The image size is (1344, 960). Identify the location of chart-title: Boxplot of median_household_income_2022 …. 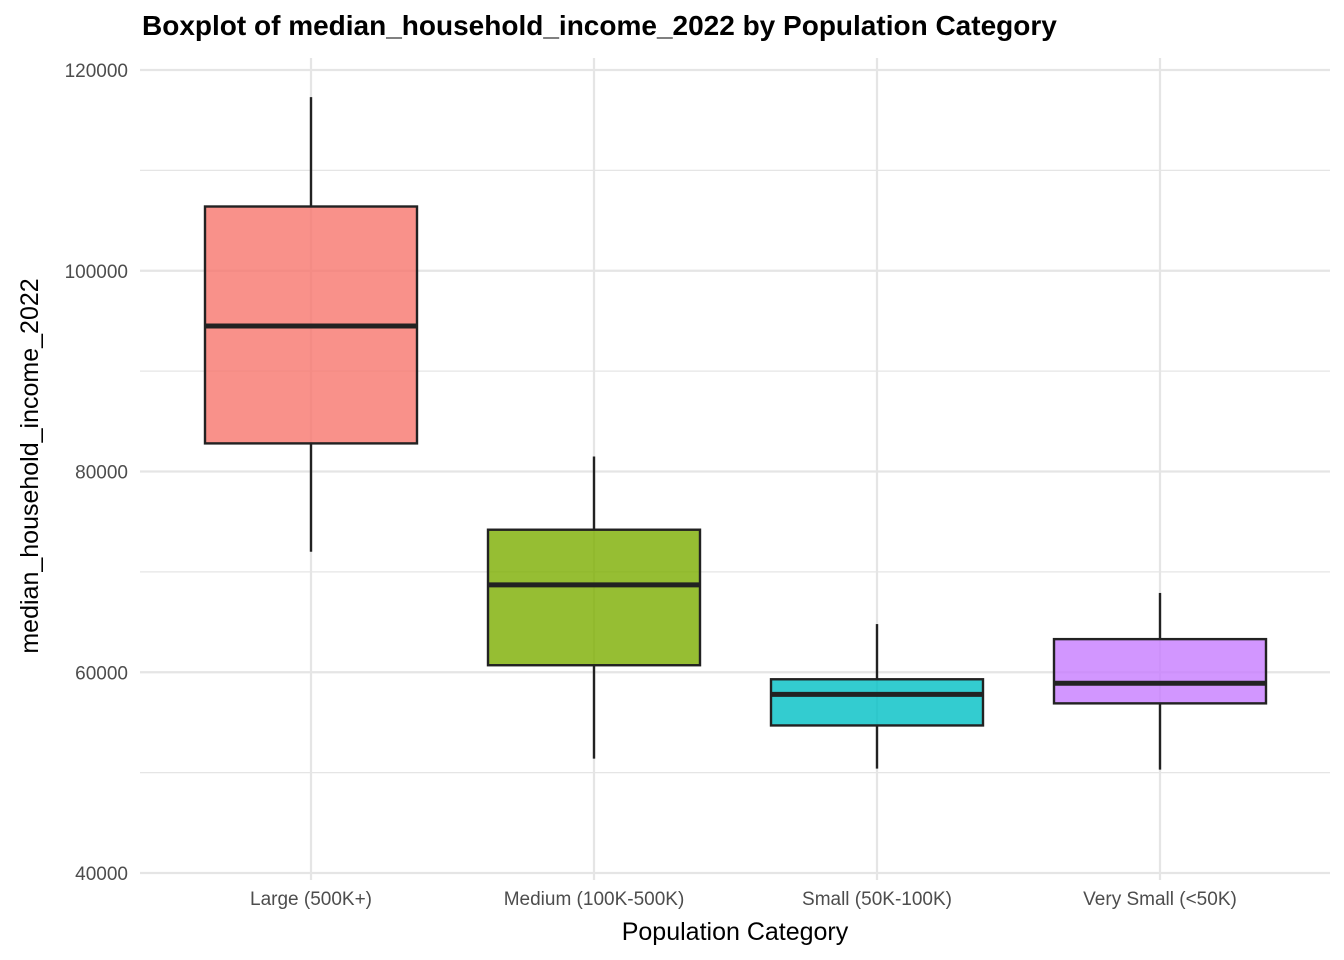
(599, 25).